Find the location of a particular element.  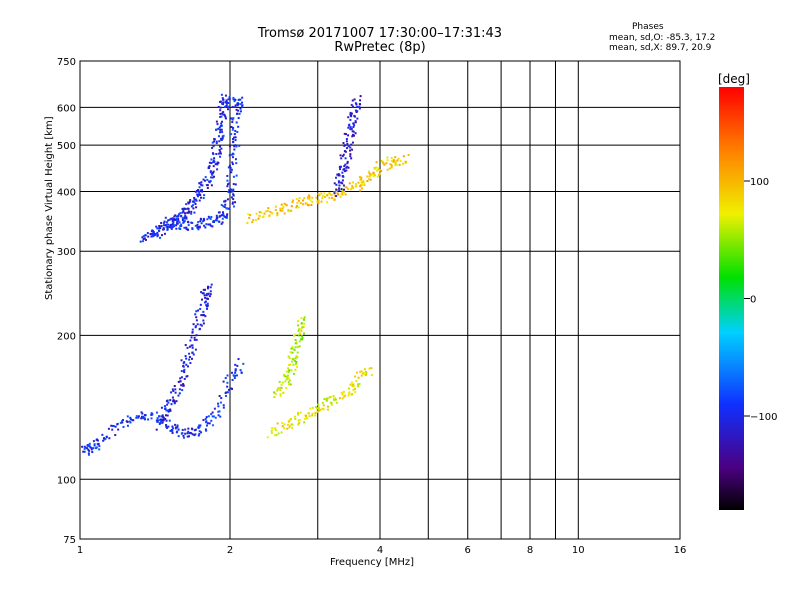

chart-subtitle: RwPretec (8p) is located at coordinates (380, 47).